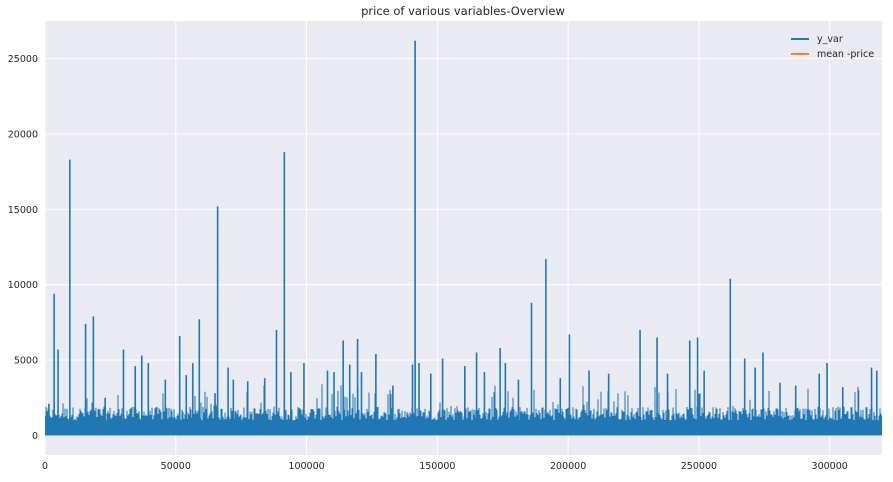  Describe the element at coordinates (23, 59) in the screenshot. I see `y-tick-label: 25000` at that location.